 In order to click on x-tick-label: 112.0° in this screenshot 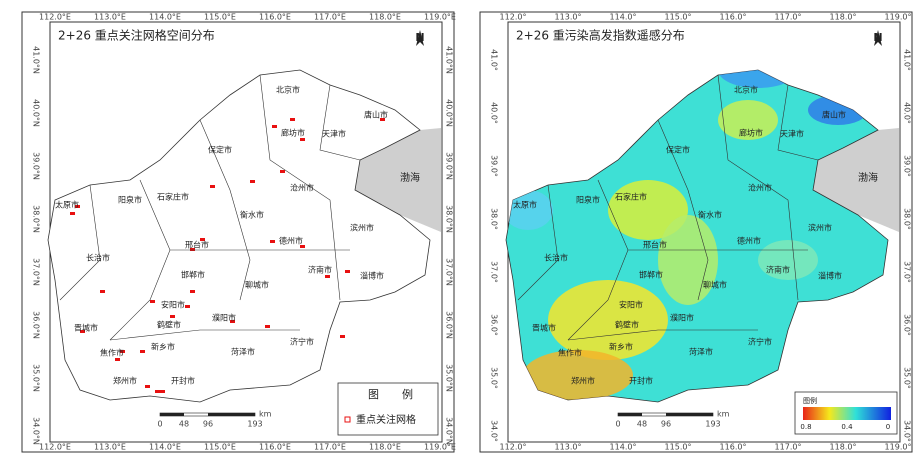, I will do `click(513, 17)`.